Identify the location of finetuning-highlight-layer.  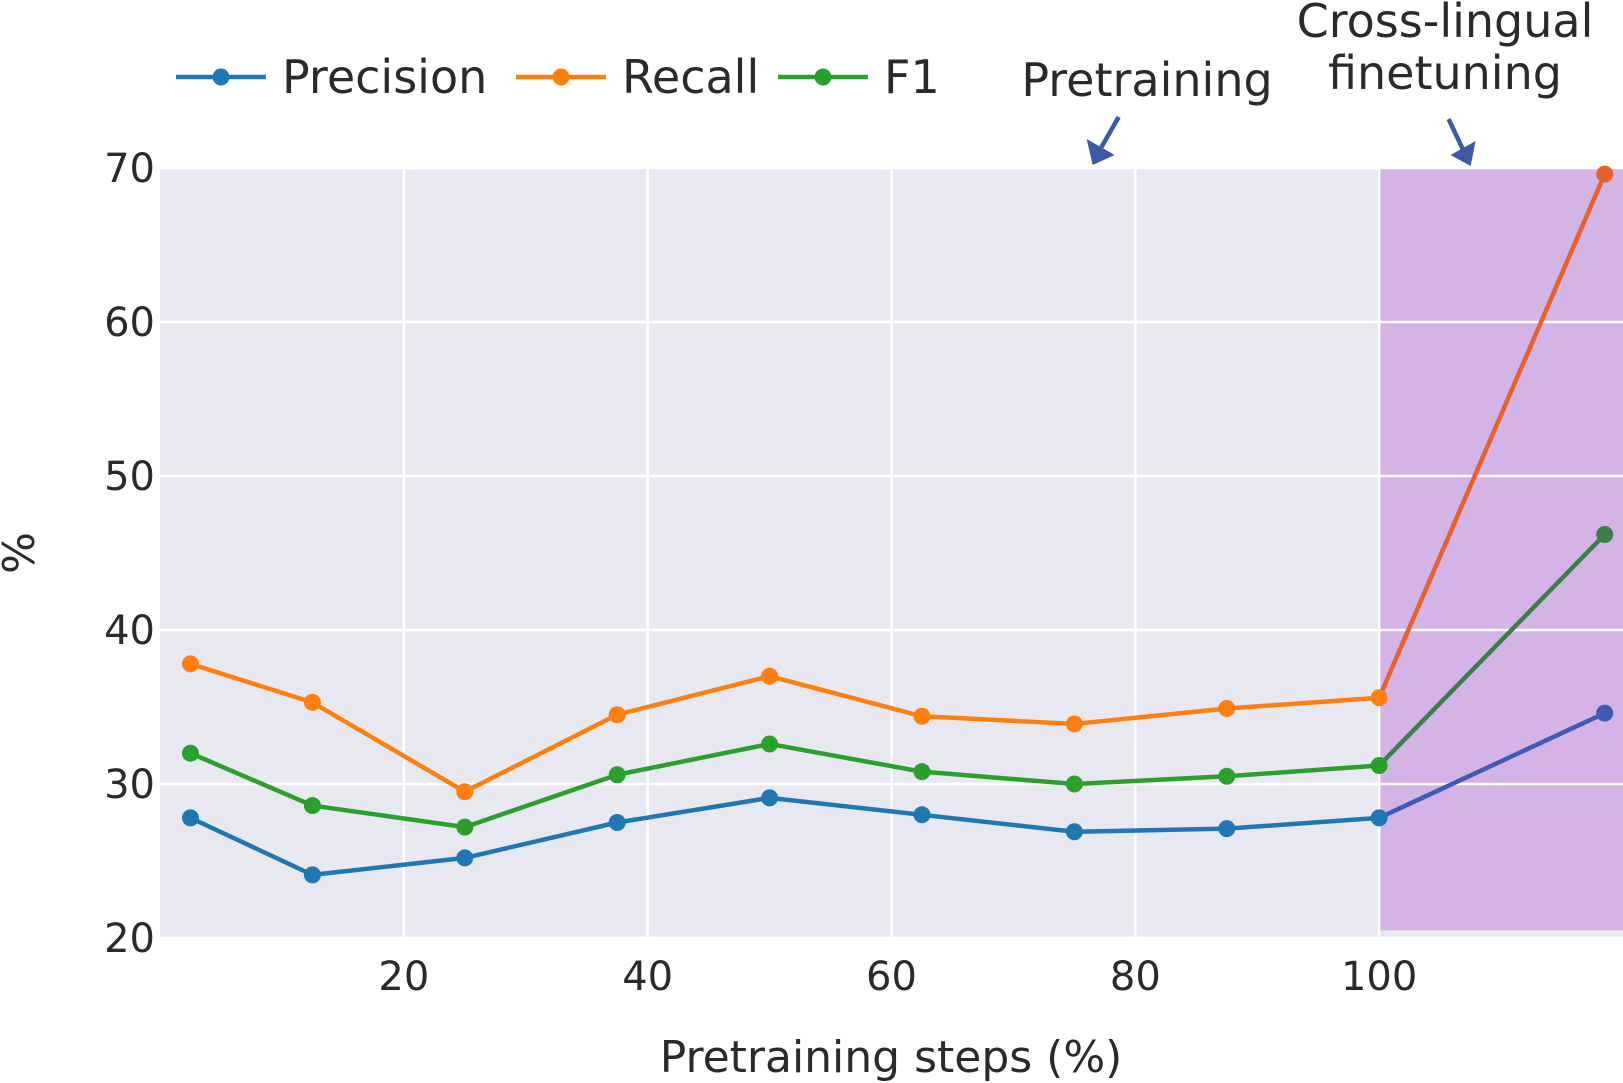
(1501, 549).